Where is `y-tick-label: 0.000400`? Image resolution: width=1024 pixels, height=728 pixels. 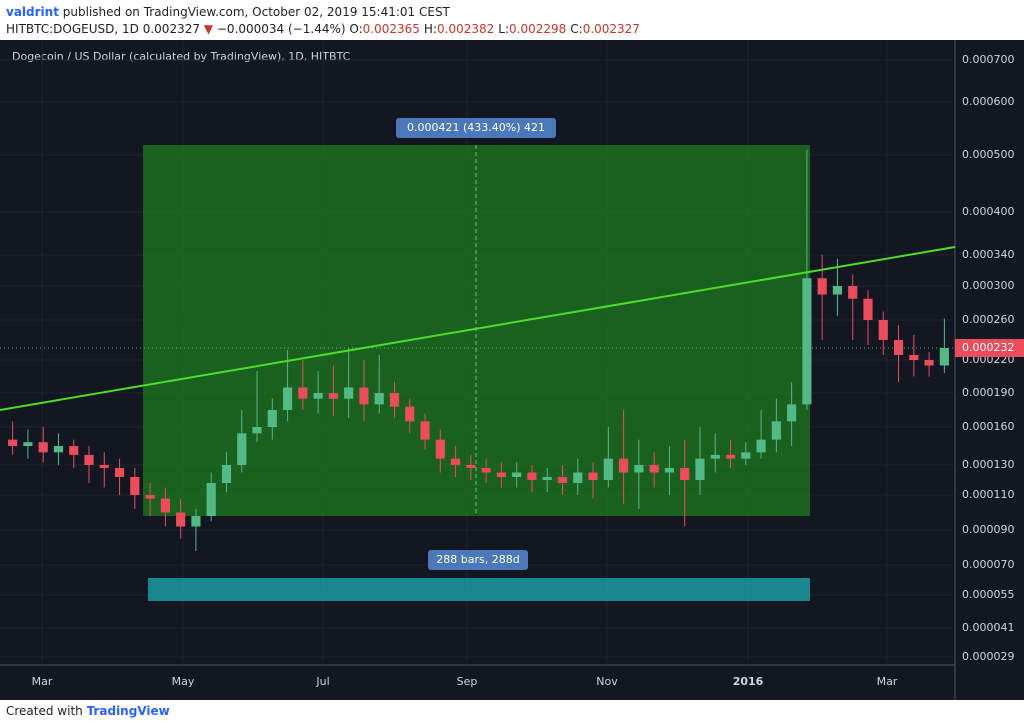 y-tick-label: 0.000400 is located at coordinates (988, 211).